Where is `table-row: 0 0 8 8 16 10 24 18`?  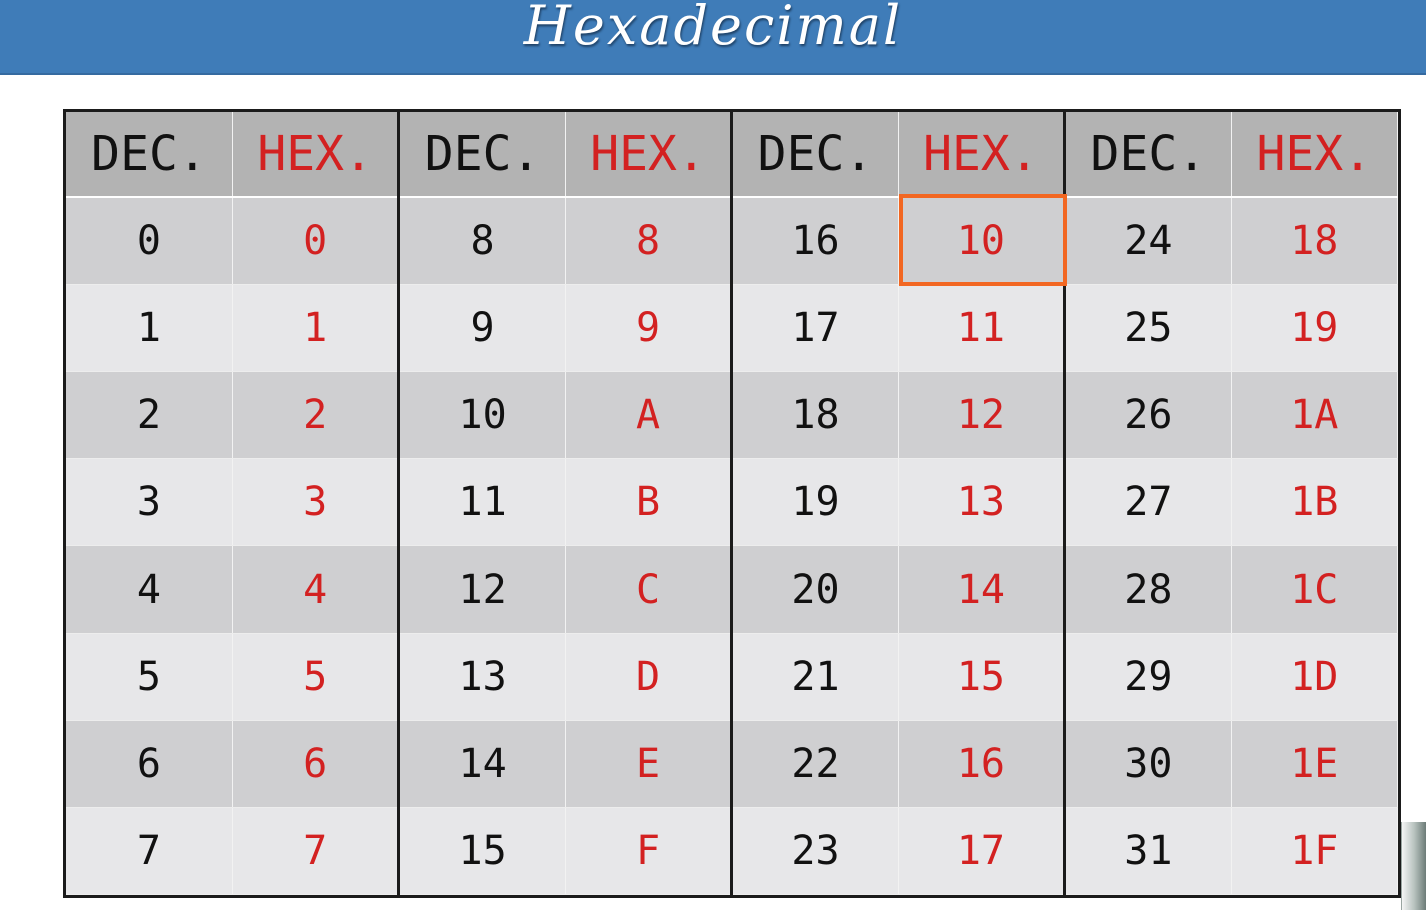
table-row: 0 0 8 8 16 10 24 18 is located at coordinates (732, 241).